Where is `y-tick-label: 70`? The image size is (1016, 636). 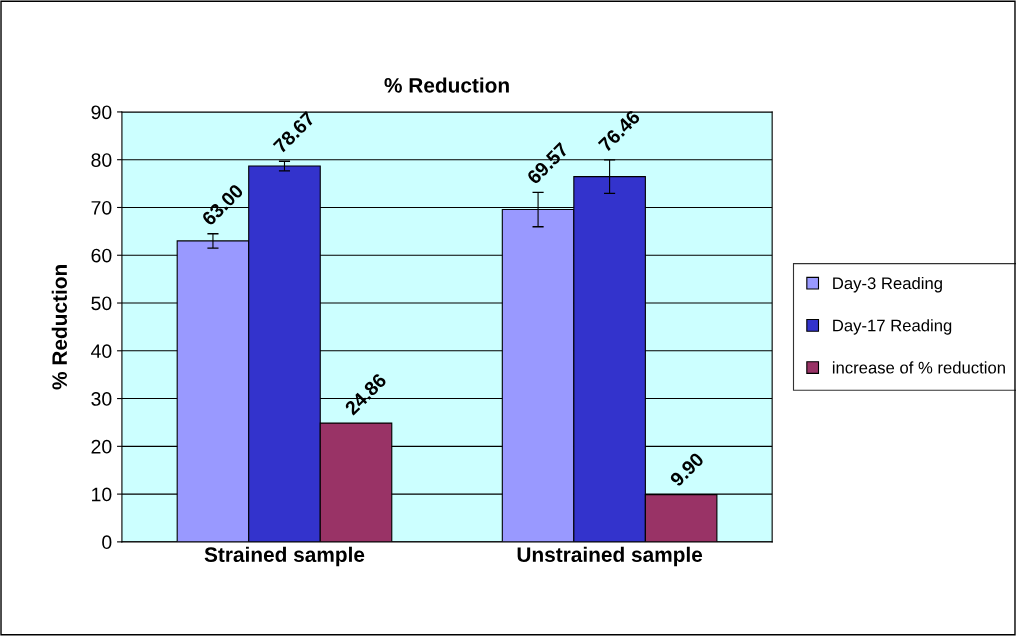 y-tick-label: 70 is located at coordinates (101, 207).